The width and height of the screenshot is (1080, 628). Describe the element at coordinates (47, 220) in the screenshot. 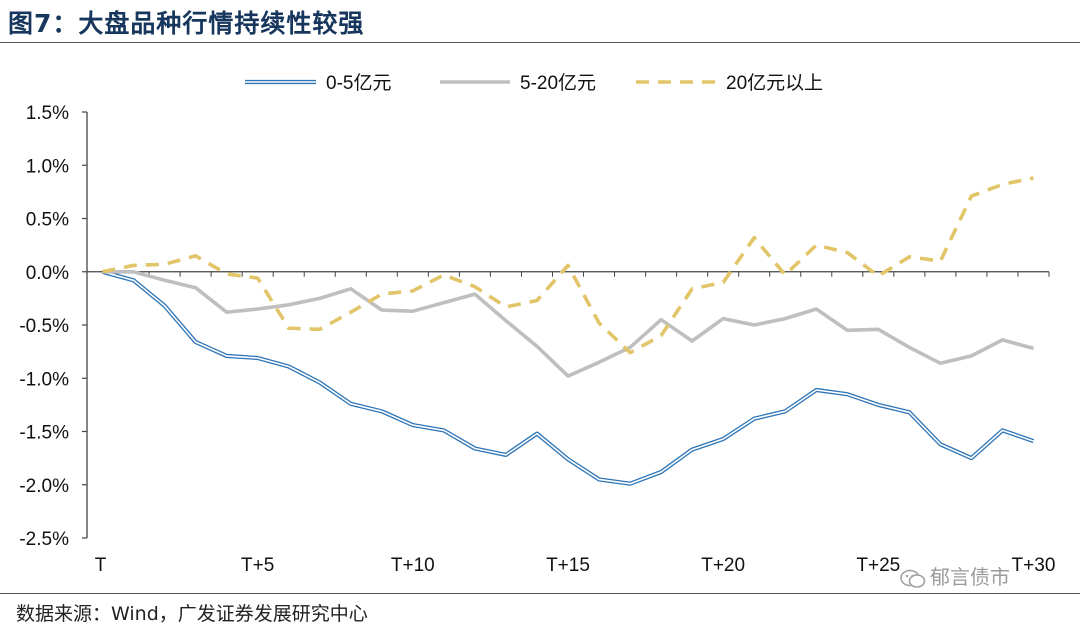

I see `y-tick-label: 0.5%` at that location.